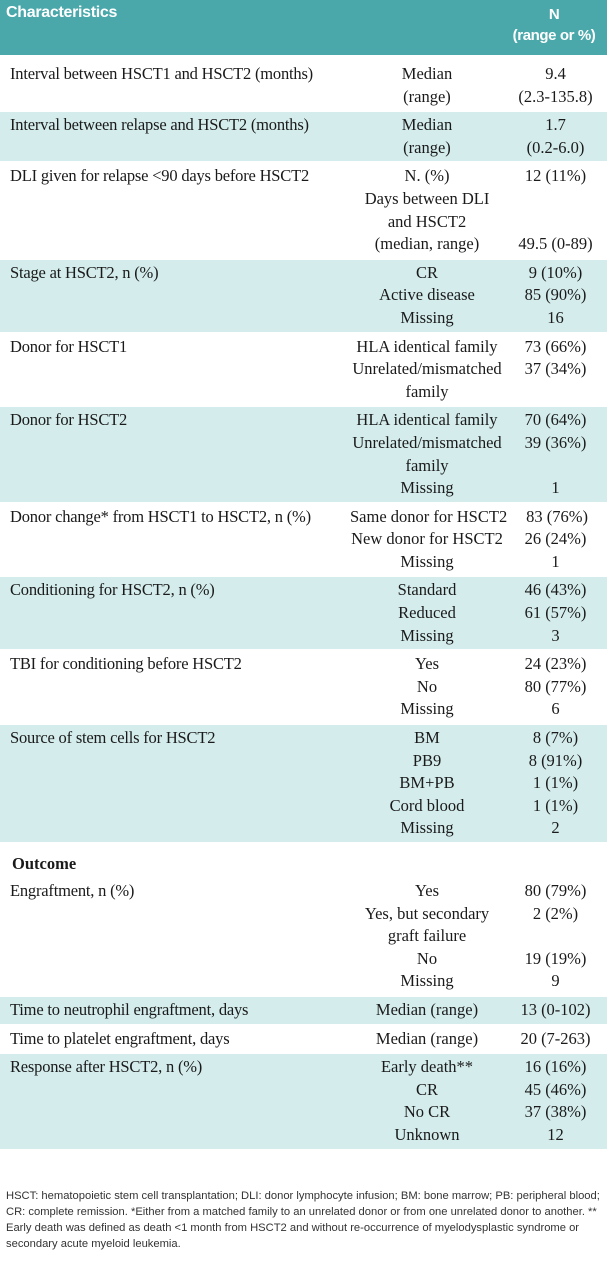 This screenshot has height=1280, width=607. I want to click on item-label: No CR, so click(427, 1112).